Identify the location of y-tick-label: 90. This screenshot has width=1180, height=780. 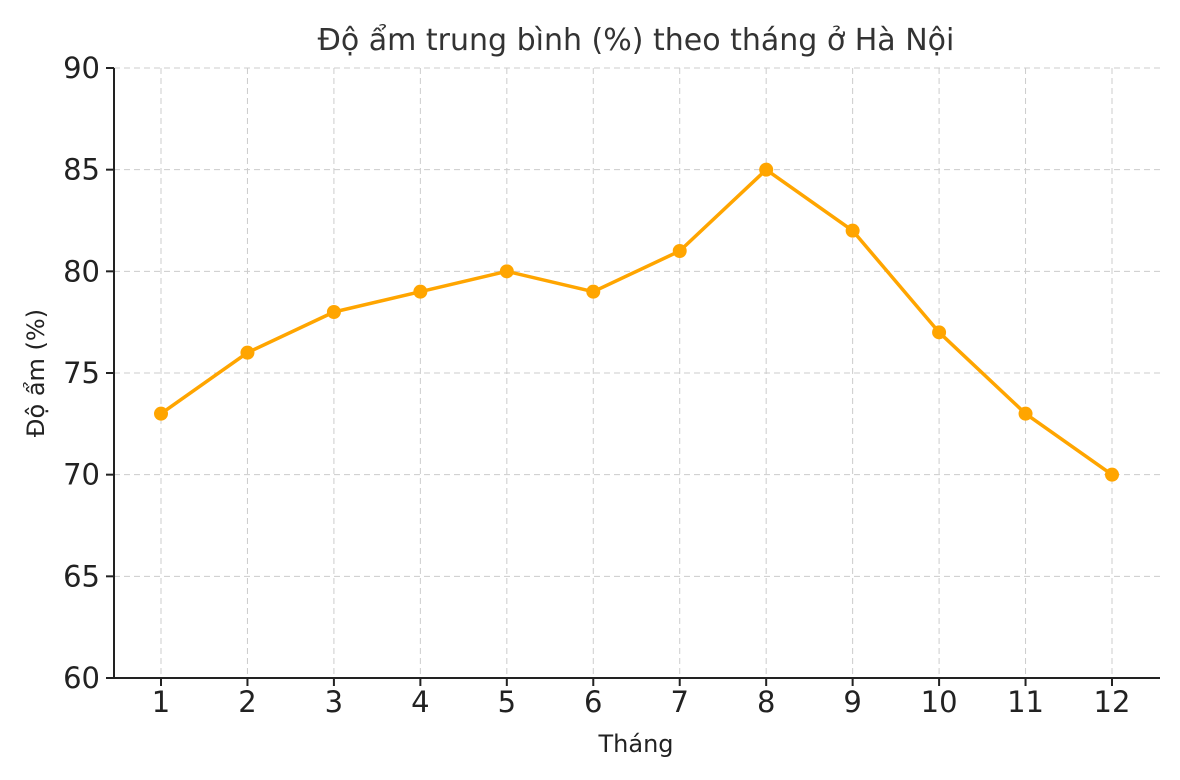
(81, 68).